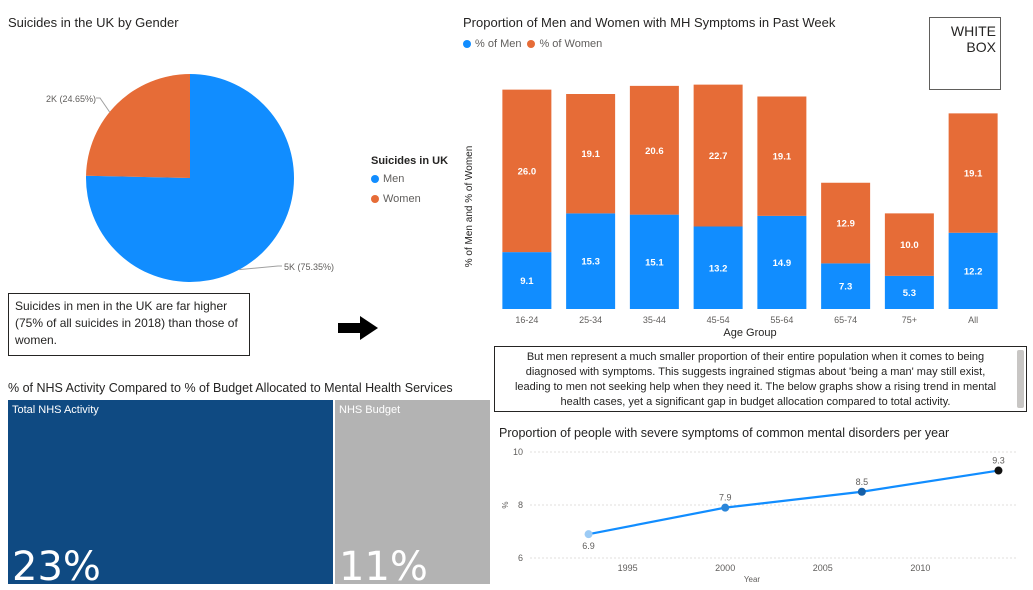  What do you see at coordinates (370, 410) in the screenshot?
I see `nhs-budget-label: NHS Budget` at bounding box center [370, 410].